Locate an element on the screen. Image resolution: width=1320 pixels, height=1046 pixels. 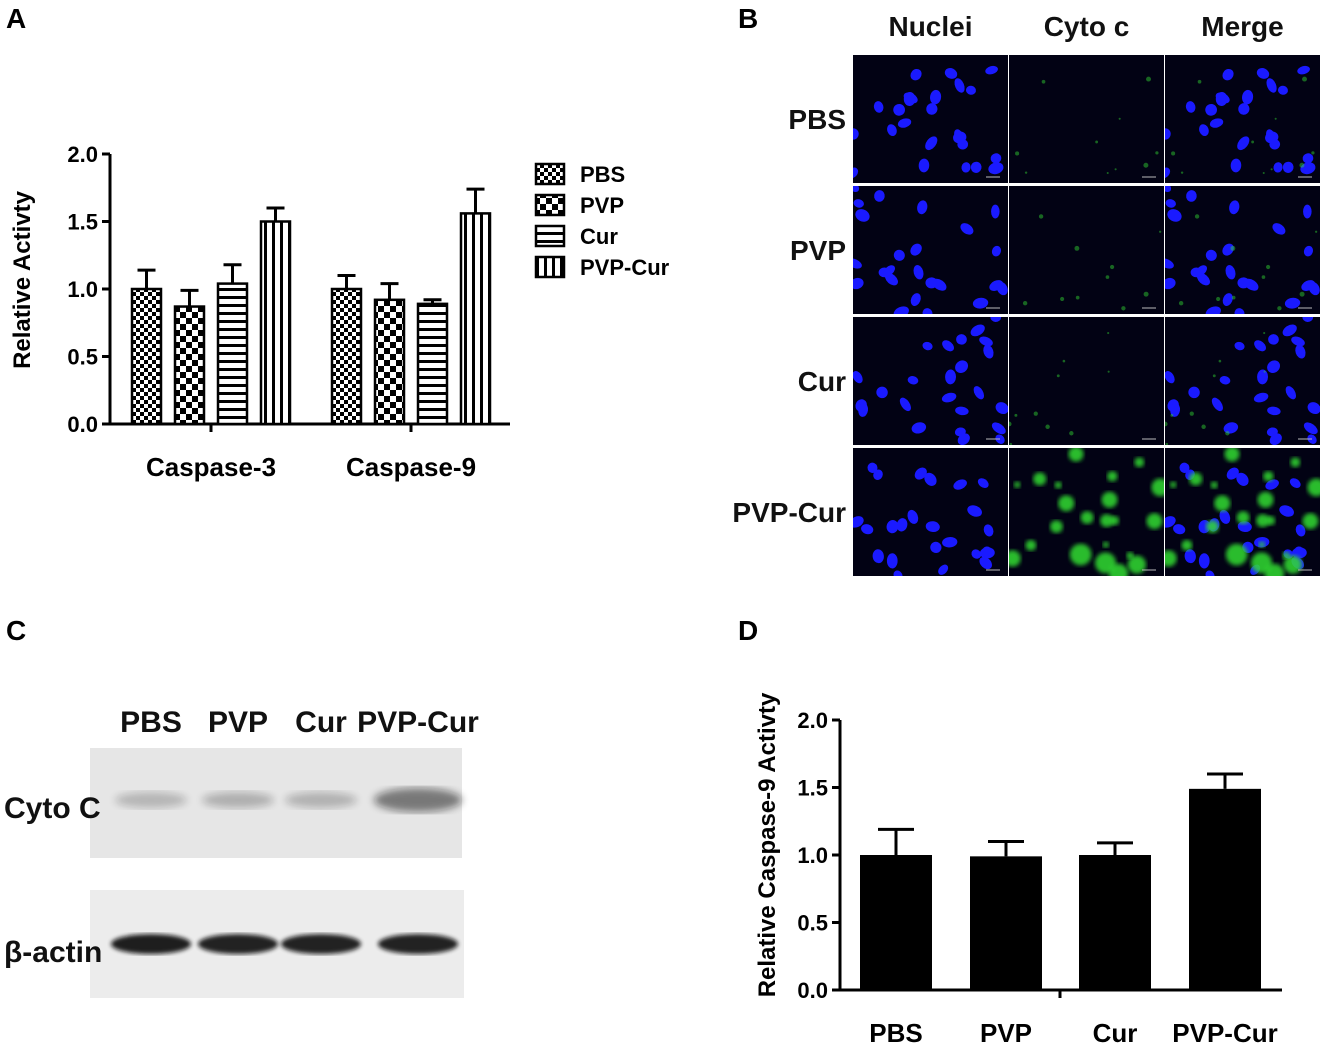
panel-label-c: C is located at coordinates (16, 630).